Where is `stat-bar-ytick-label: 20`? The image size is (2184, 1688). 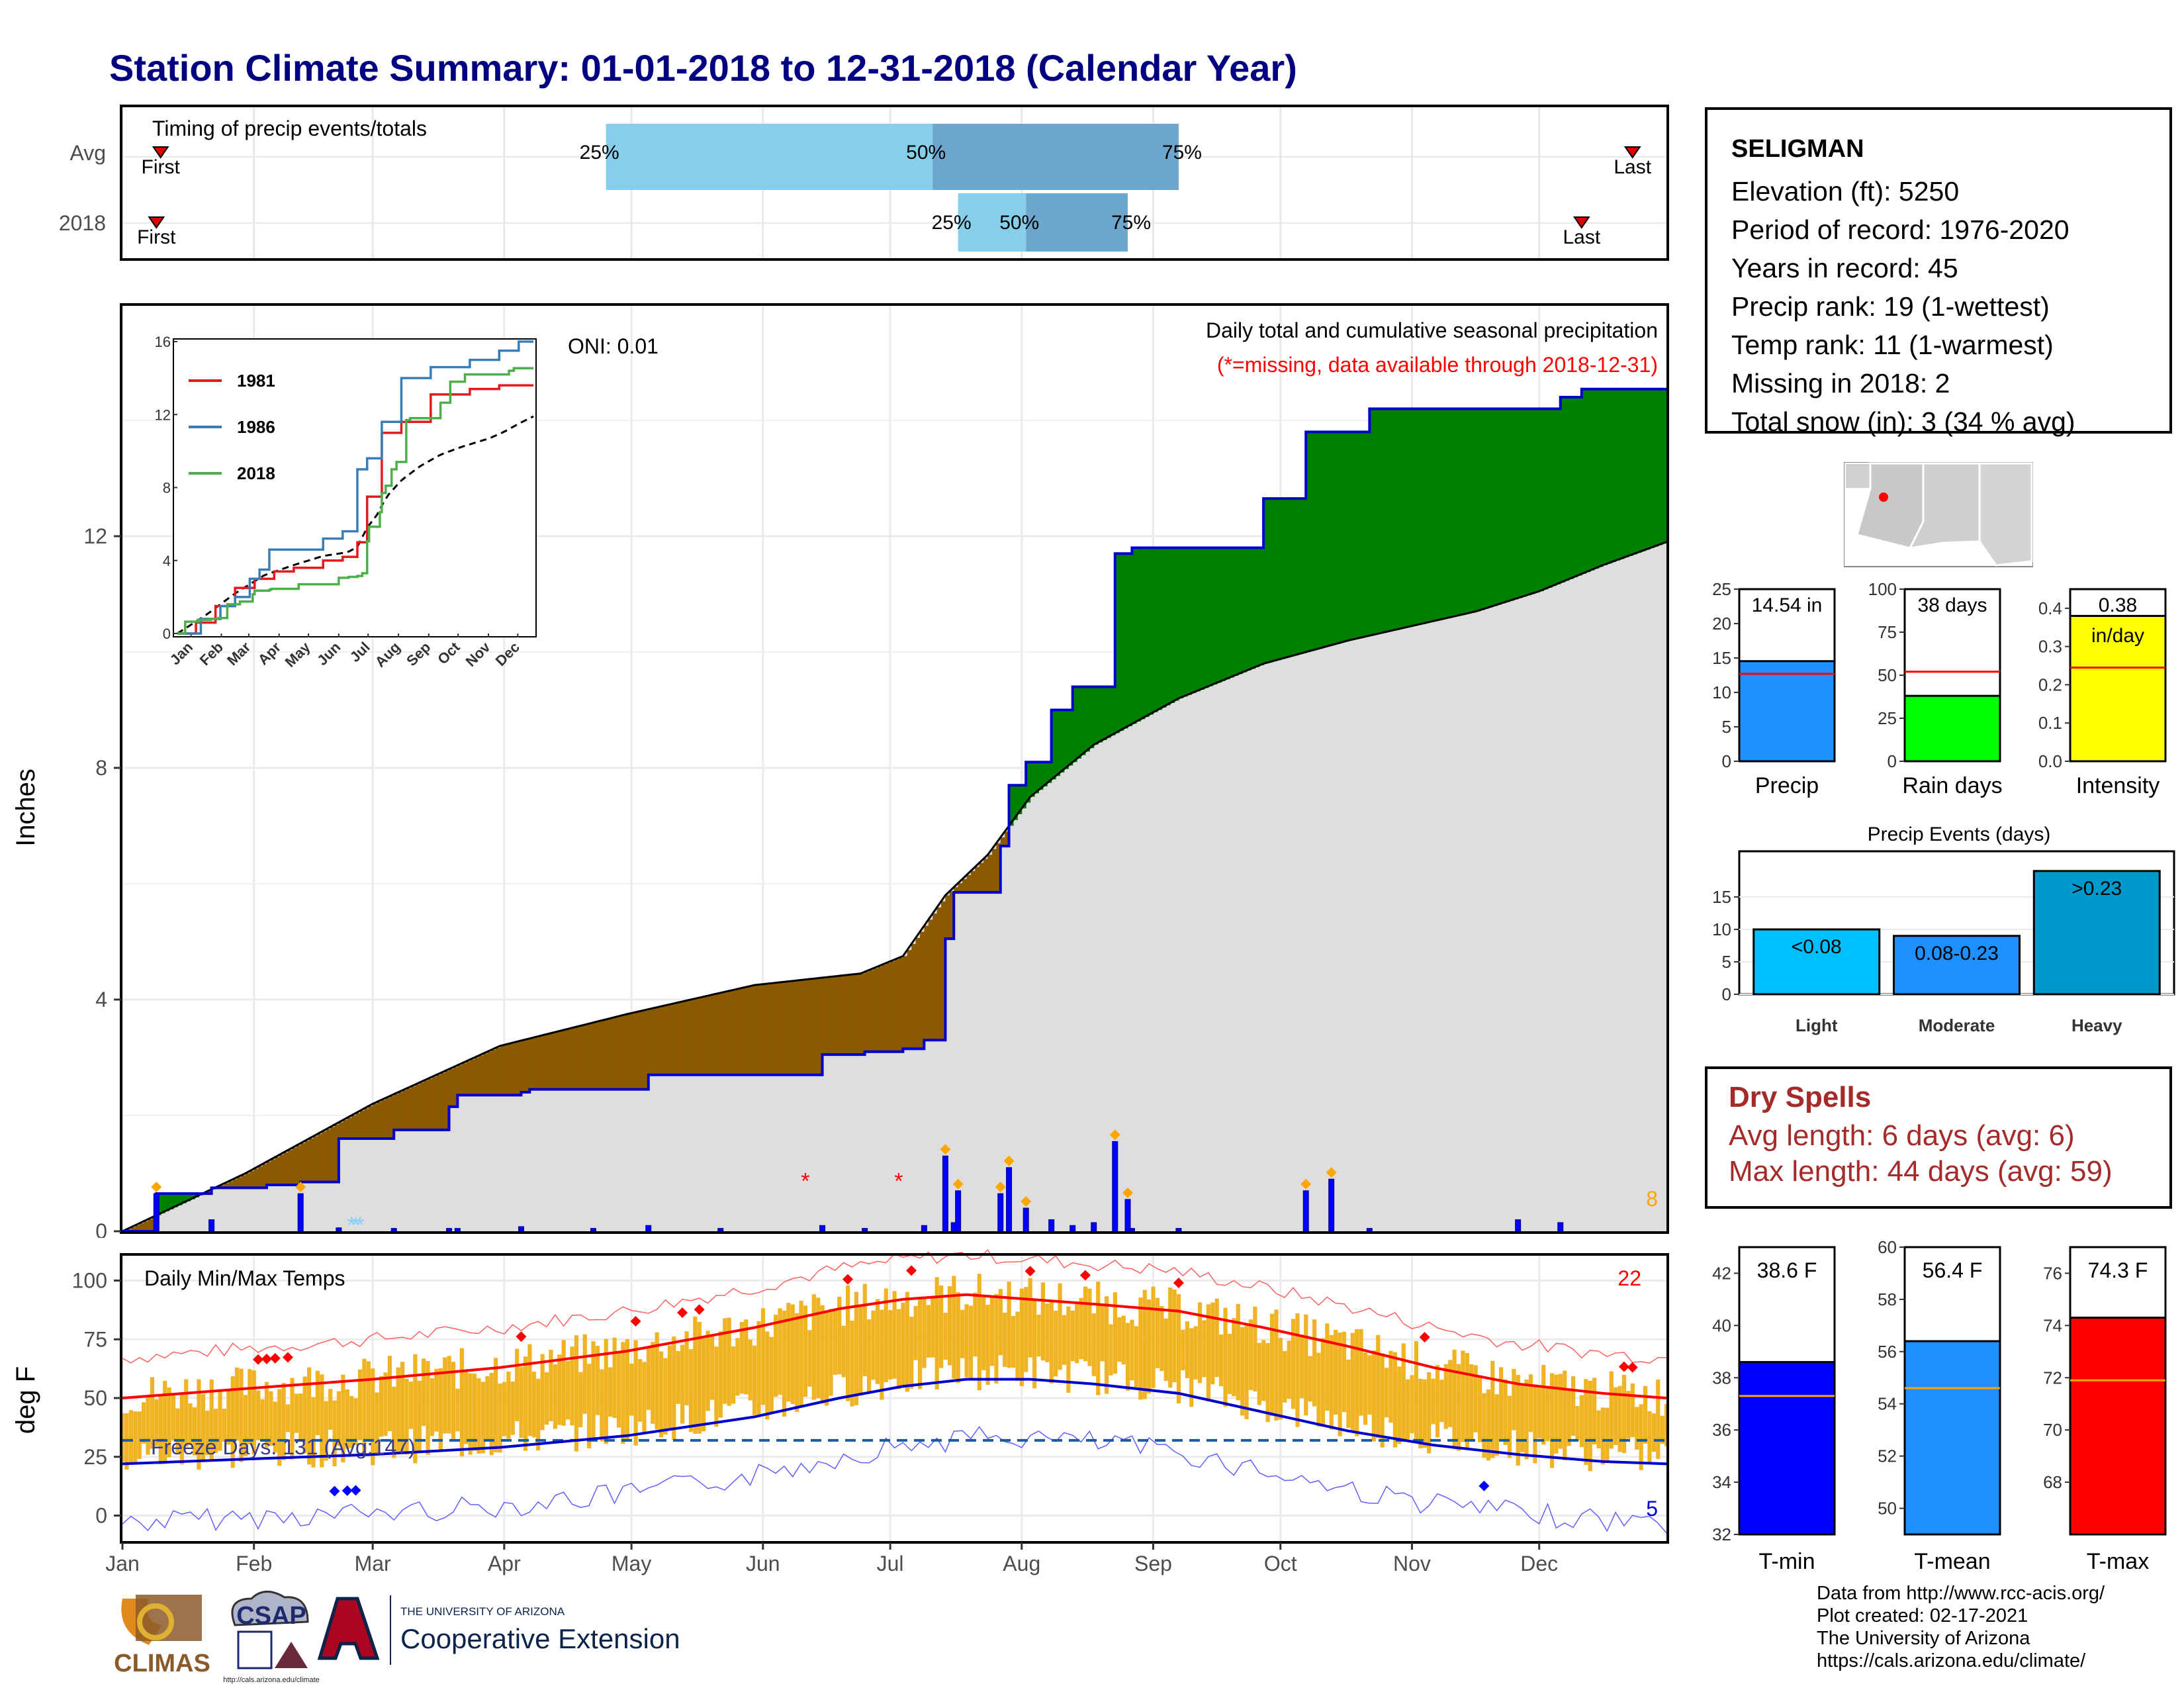
stat-bar-ytick-label: 20 is located at coordinates (1721, 623).